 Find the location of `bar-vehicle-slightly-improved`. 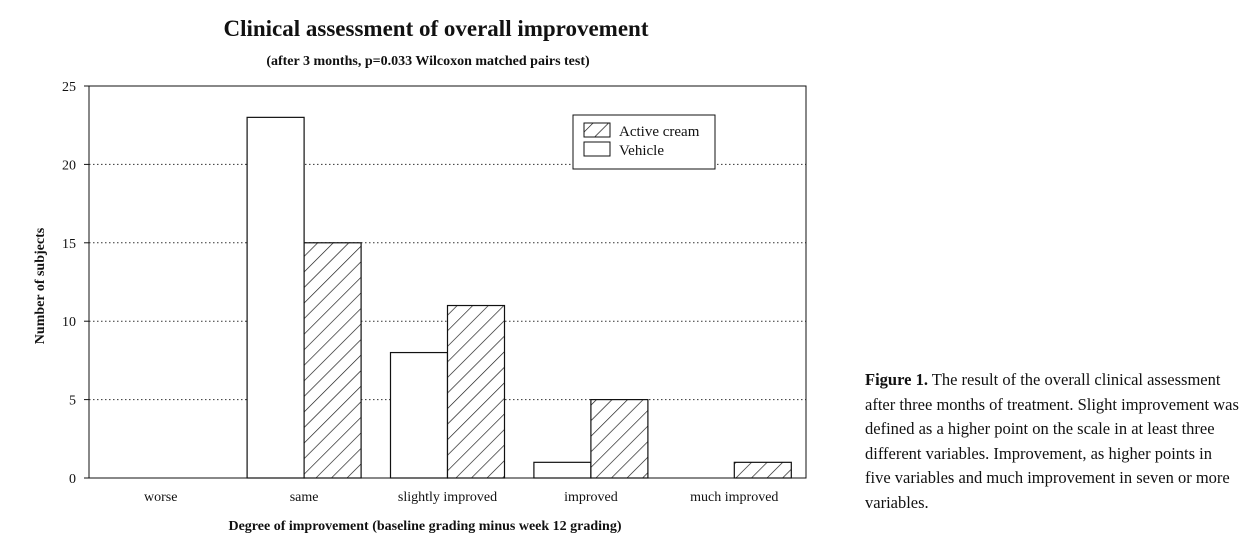

bar-vehicle-slightly-improved is located at coordinates (419, 415).